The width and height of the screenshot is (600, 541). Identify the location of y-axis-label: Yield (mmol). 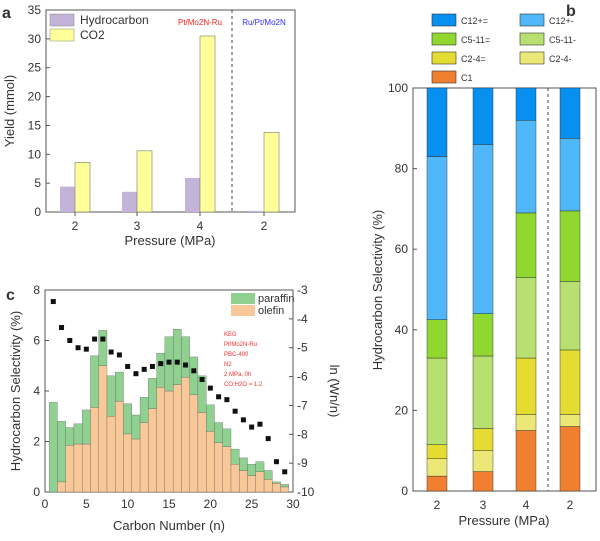
(9, 111).